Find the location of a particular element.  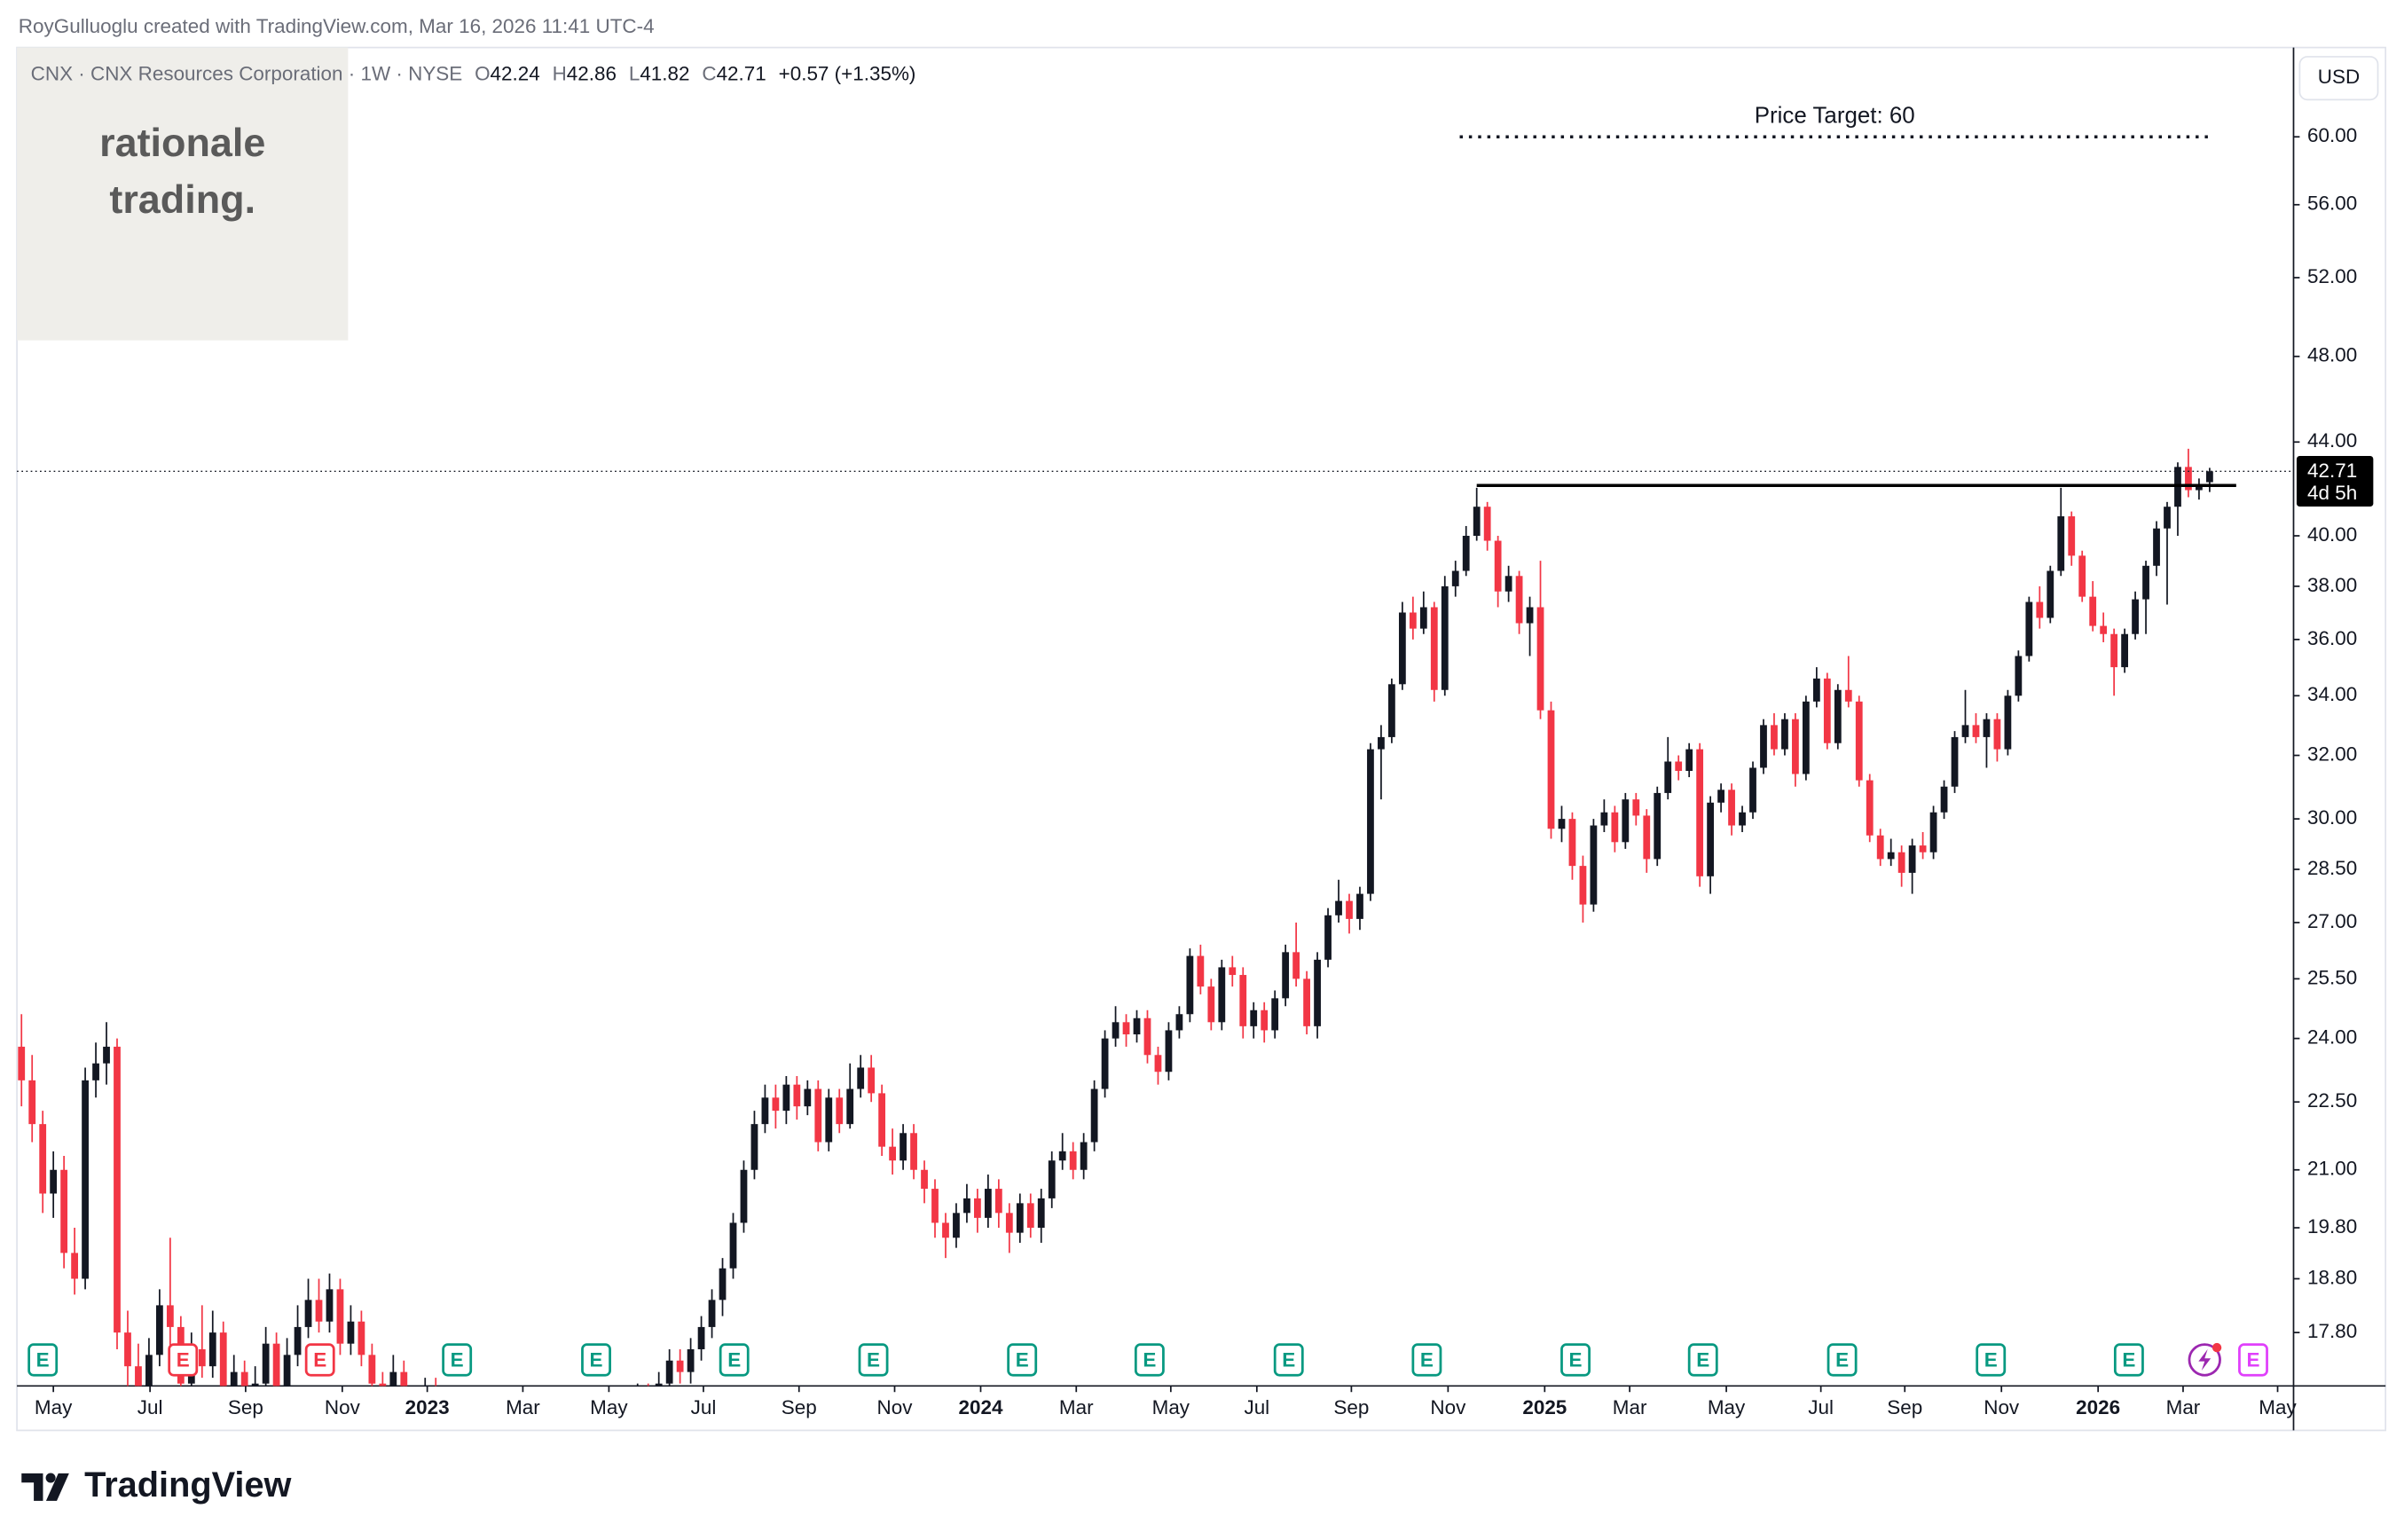

last-price-box is located at coordinates (2335, 481).